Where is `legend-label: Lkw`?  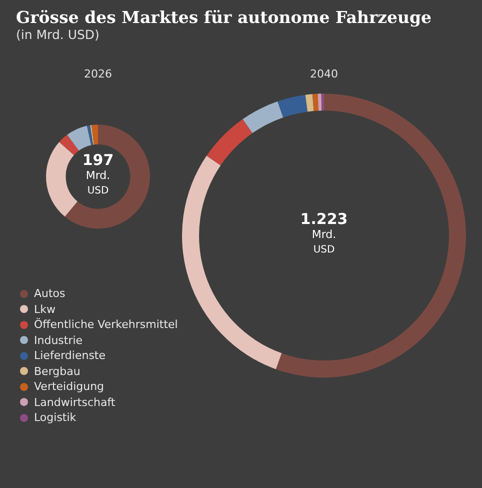 legend-label: Lkw is located at coordinates (45, 309).